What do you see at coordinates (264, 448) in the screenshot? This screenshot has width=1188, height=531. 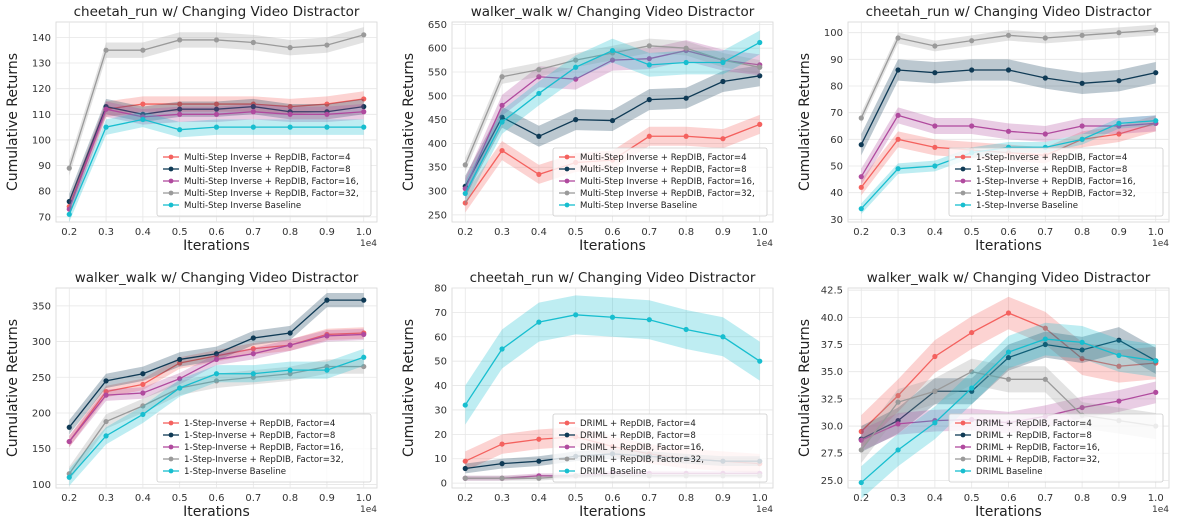 I see `legend-entry: 1-Step-Inverse + RepDIB, Factor=16,` at bounding box center [264, 448].